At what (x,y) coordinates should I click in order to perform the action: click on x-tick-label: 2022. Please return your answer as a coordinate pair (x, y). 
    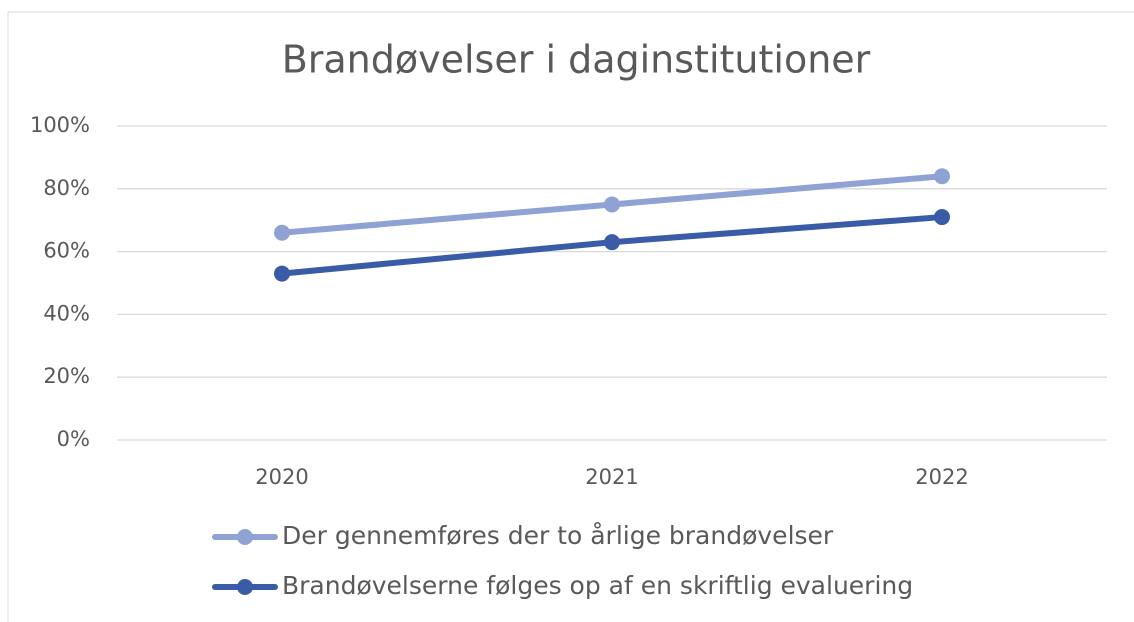
    Looking at the image, I should click on (941, 477).